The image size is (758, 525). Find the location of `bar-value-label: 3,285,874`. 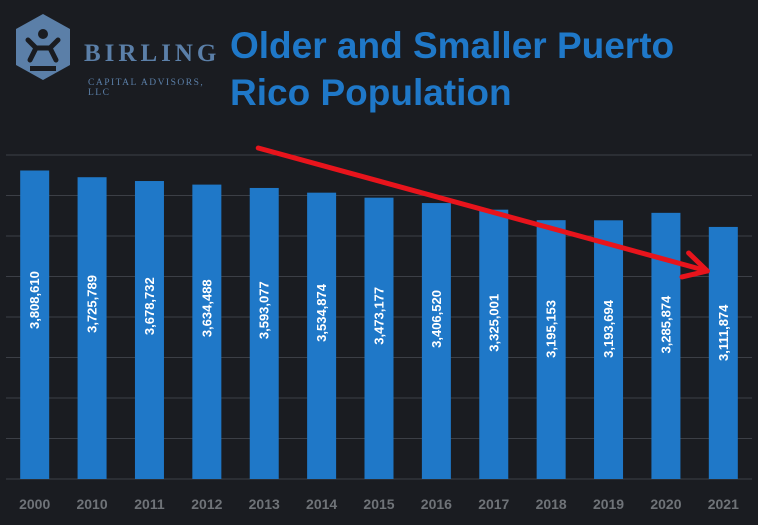

bar-value-label: 3,285,874 is located at coordinates (665, 324).